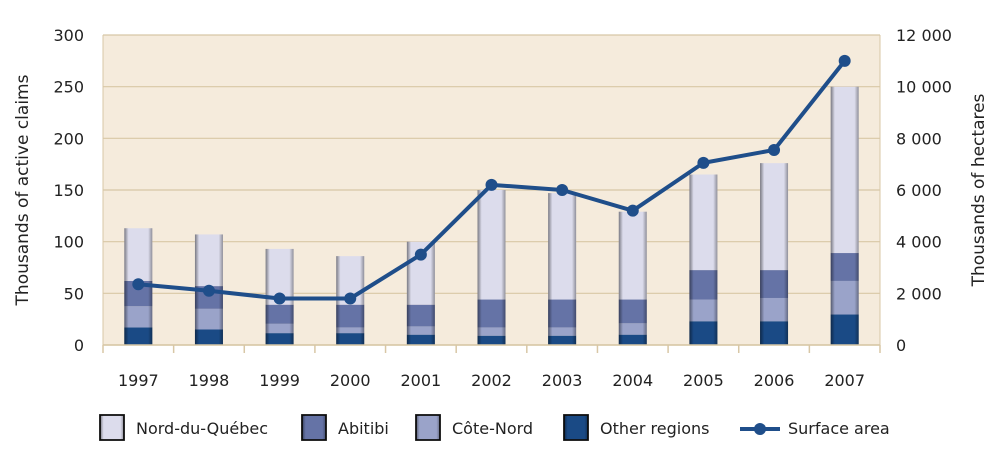 This screenshot has width=1000, height=465. Describe the element at coordinates (919, 190) in the screenshot. I see `y2-tick-label: 6 000` at that location.